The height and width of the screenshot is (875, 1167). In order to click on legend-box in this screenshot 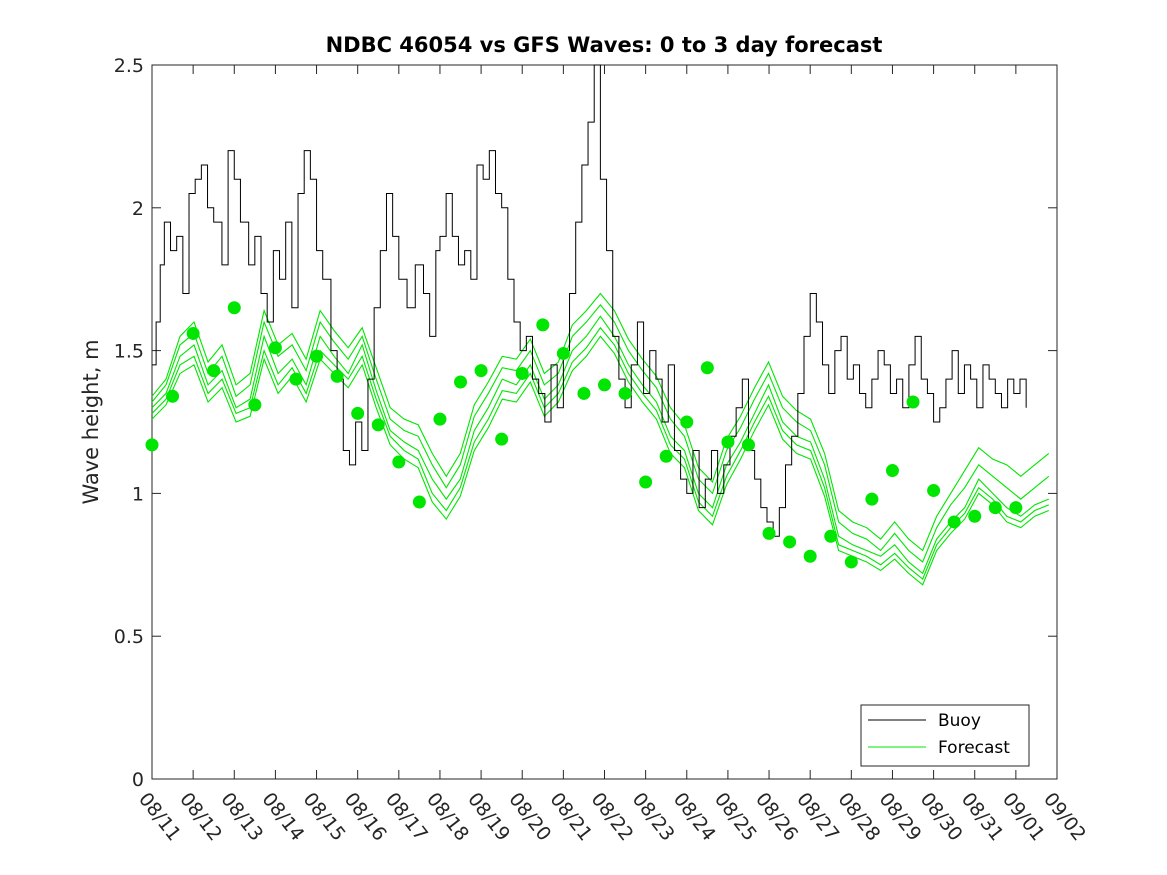, I will do `click(945, 735)`.